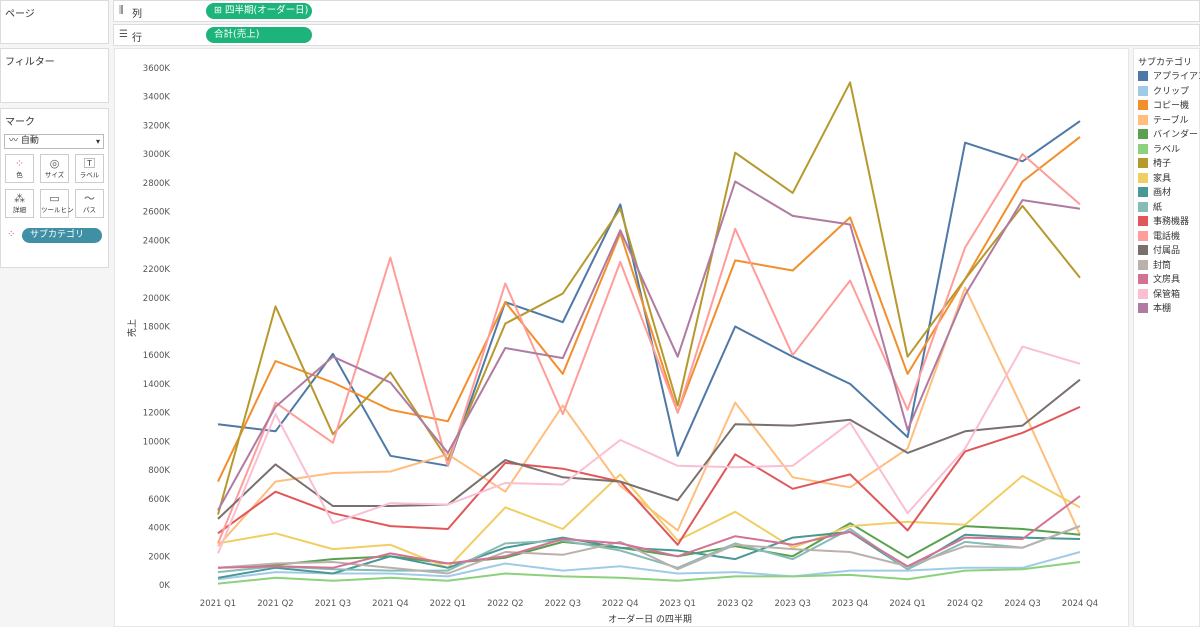 This screenshot has height=627, width=1200. What do you see at coordinates (54, 168) in the screenshot?
I see `size-button: ◎ サイズ` at bounding box center [54, 168].